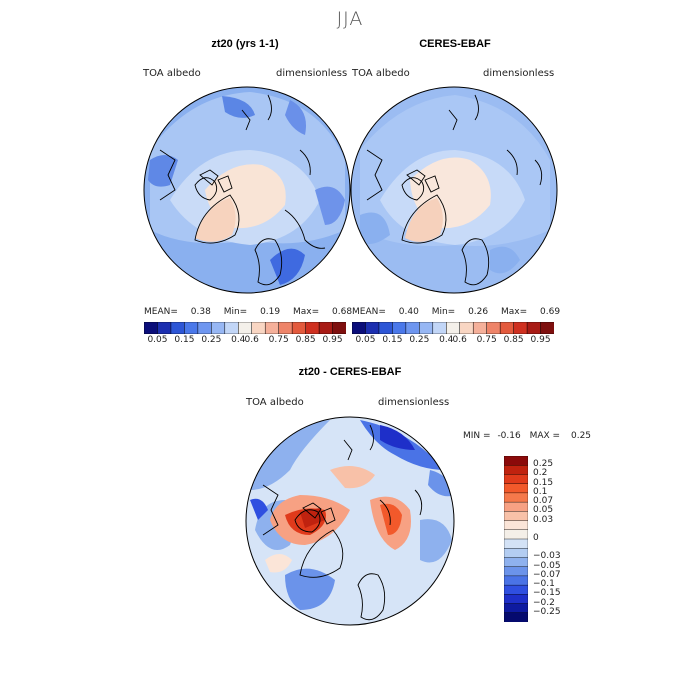 The height and width of the screenshot is (700, 700). I want to click on albedo-colorbar-2-tick-label: 0.95, so click(540, 340).